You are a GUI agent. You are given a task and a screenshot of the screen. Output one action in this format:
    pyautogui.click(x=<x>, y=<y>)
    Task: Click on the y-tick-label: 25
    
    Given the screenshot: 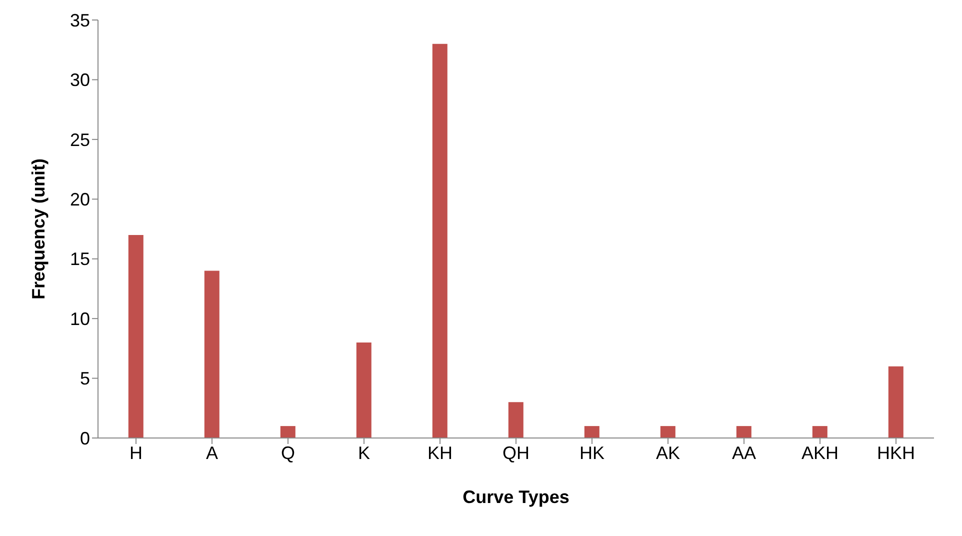 What is the action you would take?
    pyautogui.click(x=80, y=140)
    